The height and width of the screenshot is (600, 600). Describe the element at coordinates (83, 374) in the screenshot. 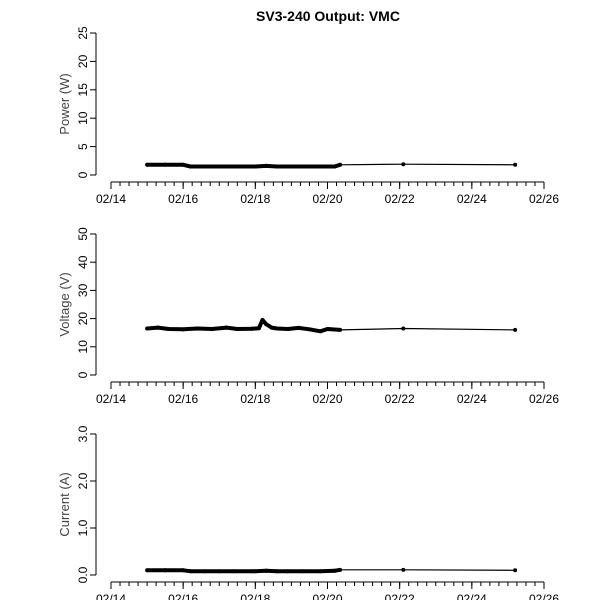

I see `voltage-y-tick-label: 0` at that location.